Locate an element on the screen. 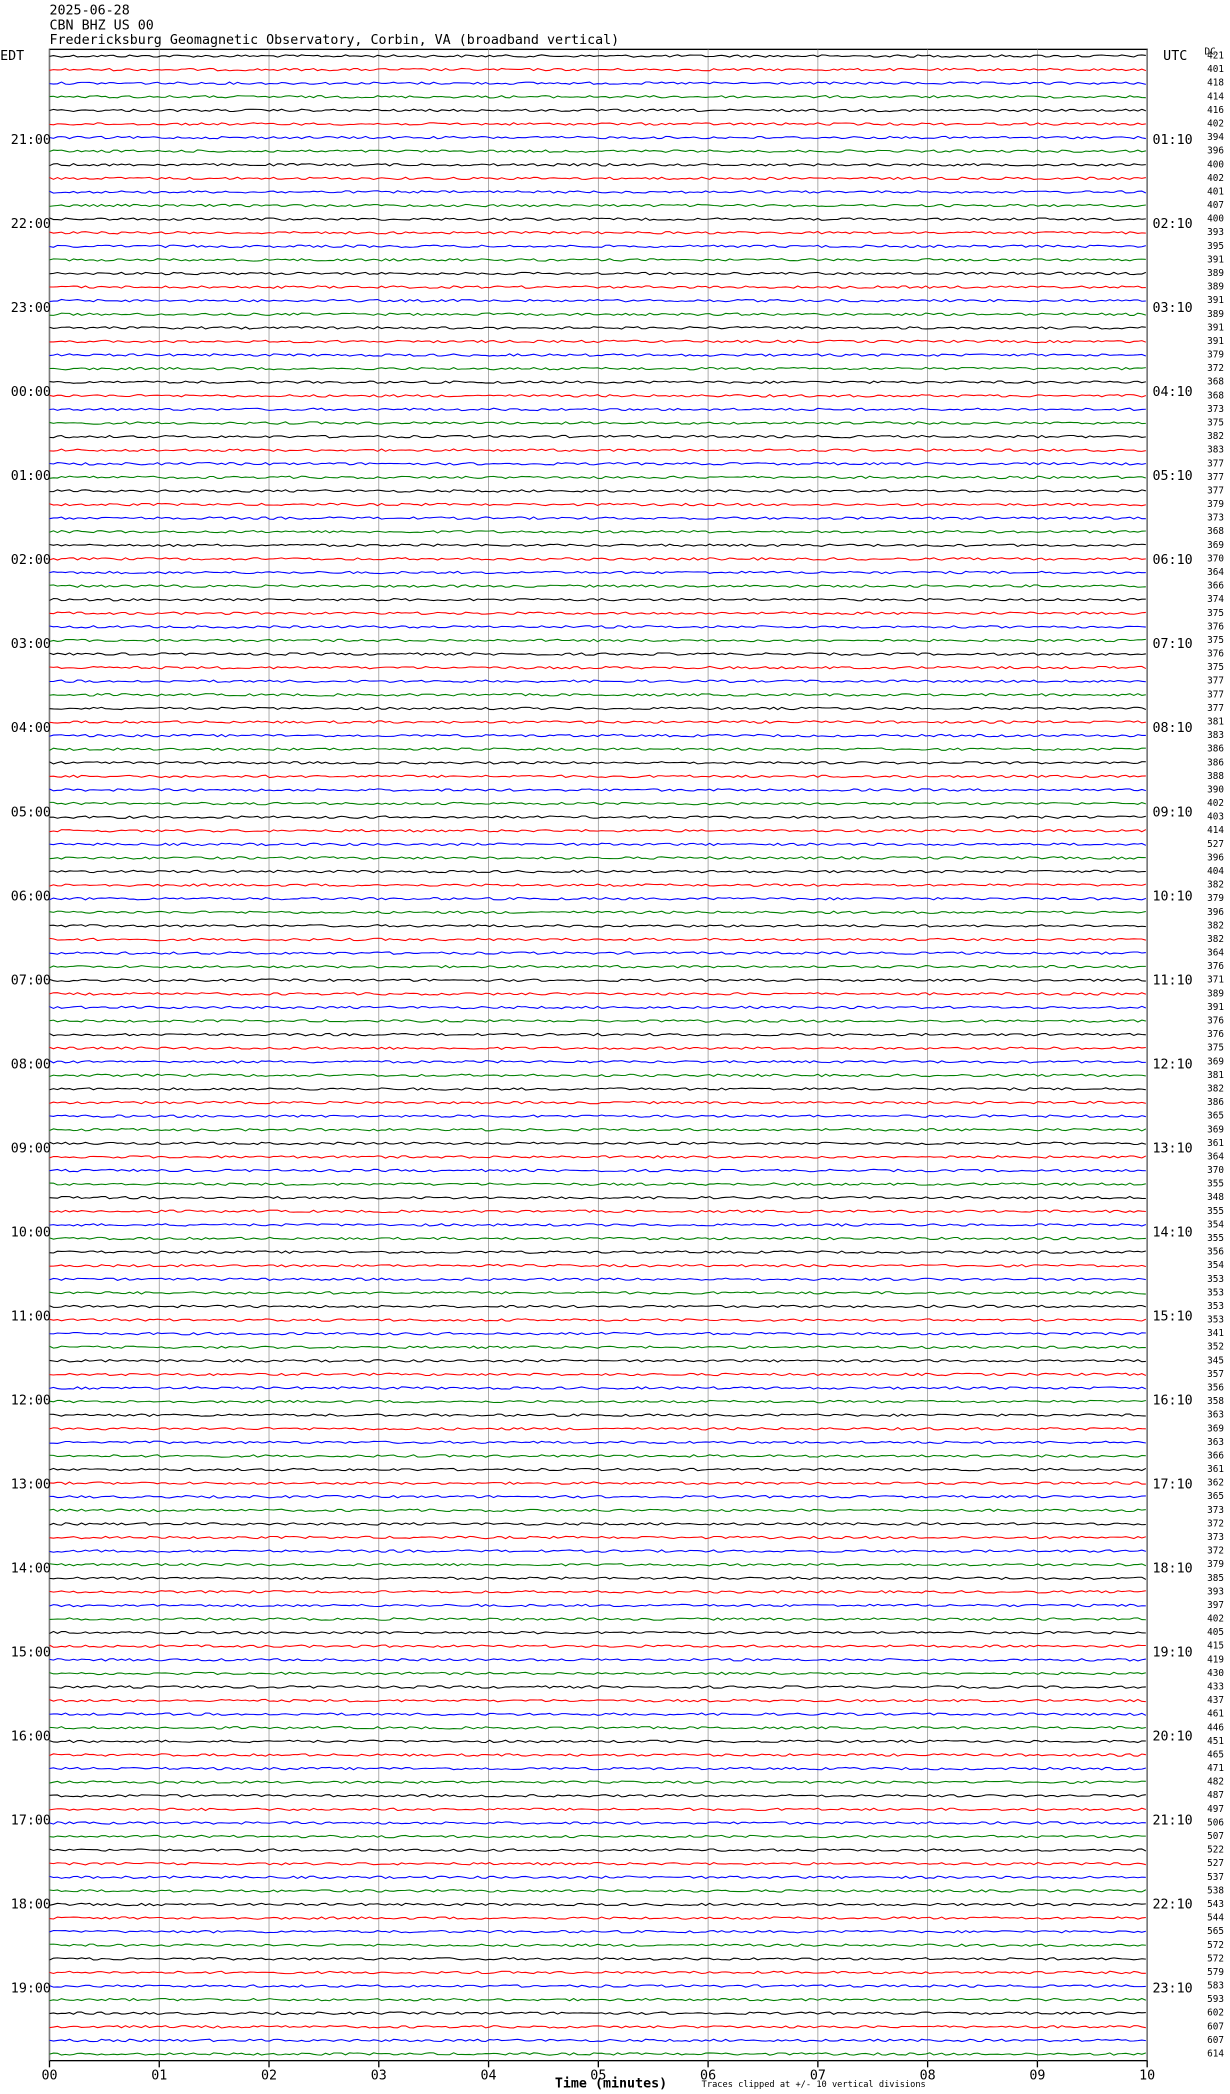 This screenshot has height=2094, width=1230. right-time-label: 19:10 is located at coordinates (1173, 1653).